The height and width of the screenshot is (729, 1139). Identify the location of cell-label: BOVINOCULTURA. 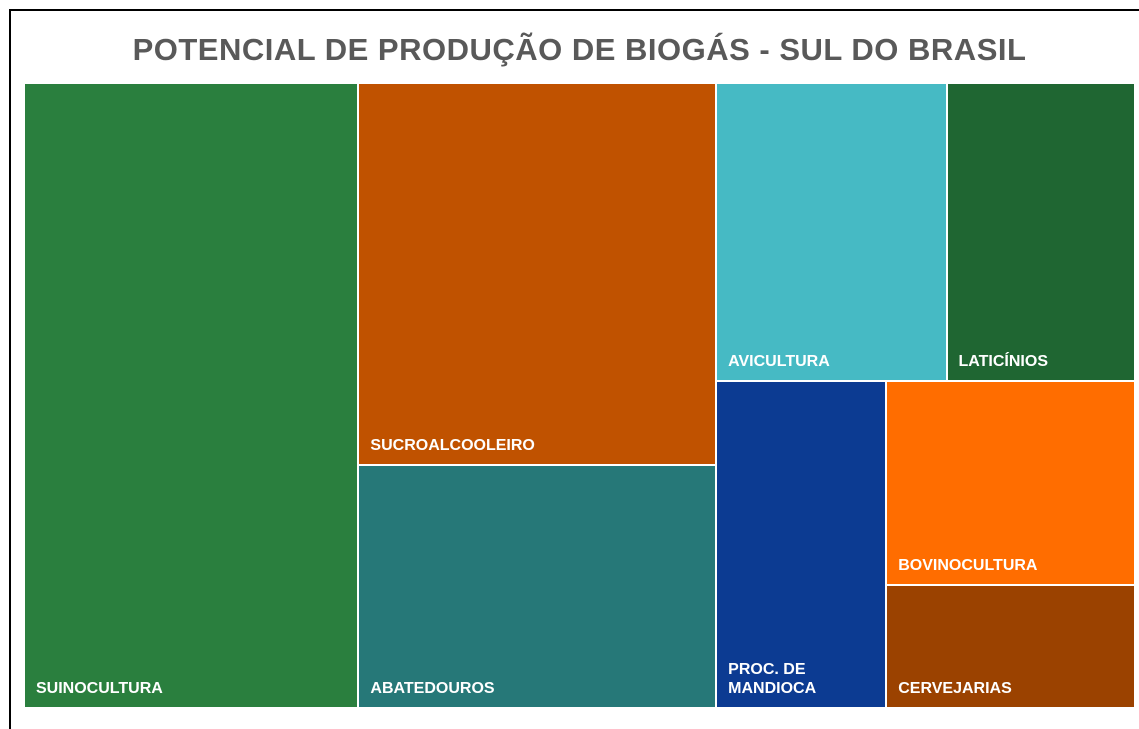
(968, 566).